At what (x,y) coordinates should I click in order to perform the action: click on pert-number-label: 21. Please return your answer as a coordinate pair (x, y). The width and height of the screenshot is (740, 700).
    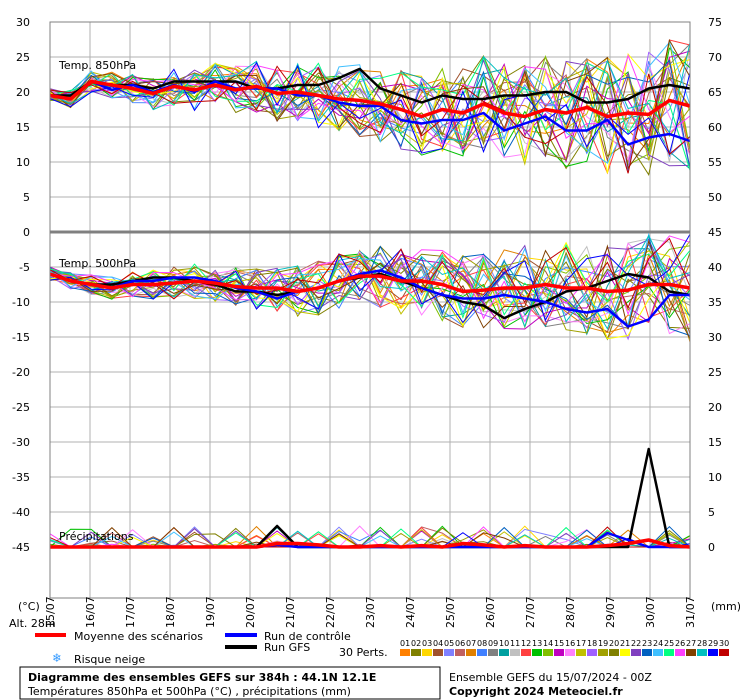
    Looking at the image, I should click on (625, 643).